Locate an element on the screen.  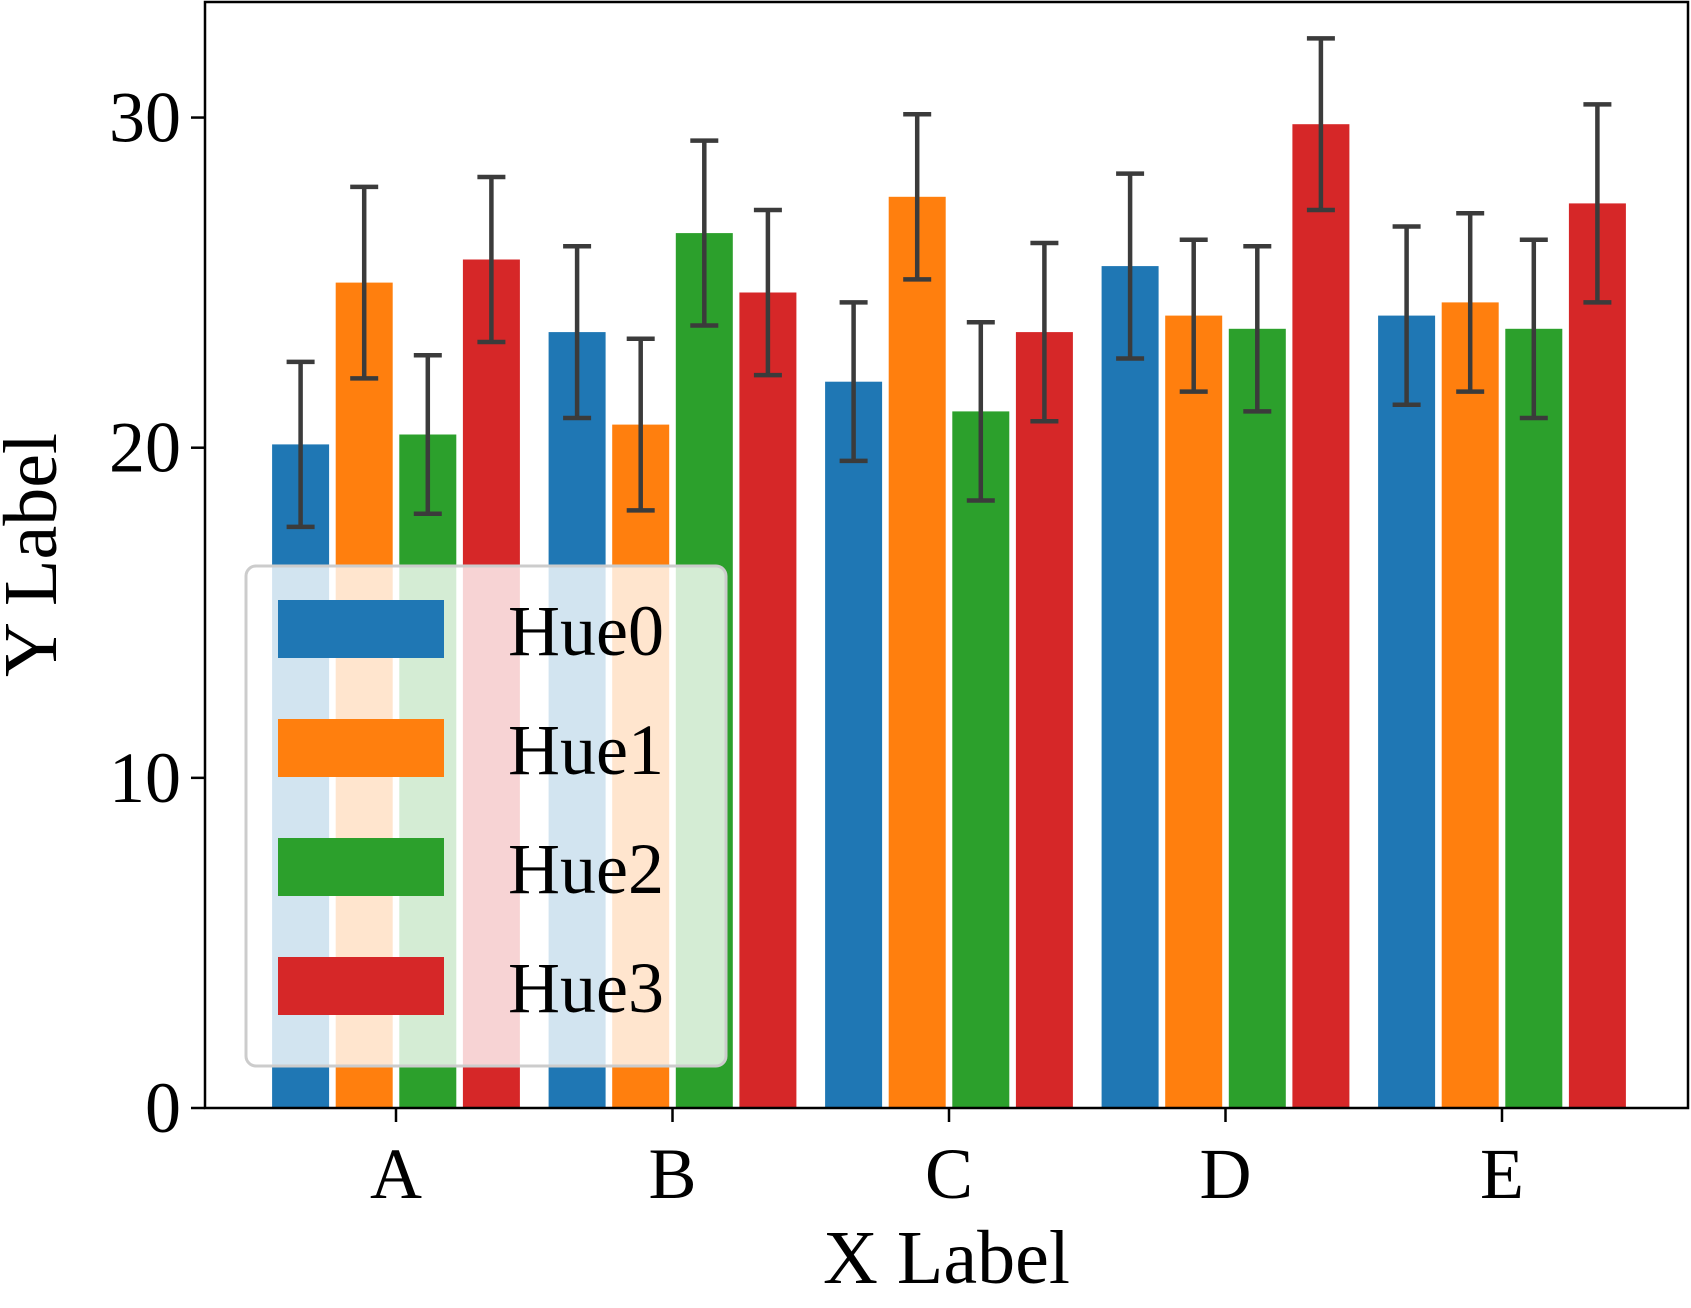
error-bar-hue3-e is located at coordinates (1597, 203).